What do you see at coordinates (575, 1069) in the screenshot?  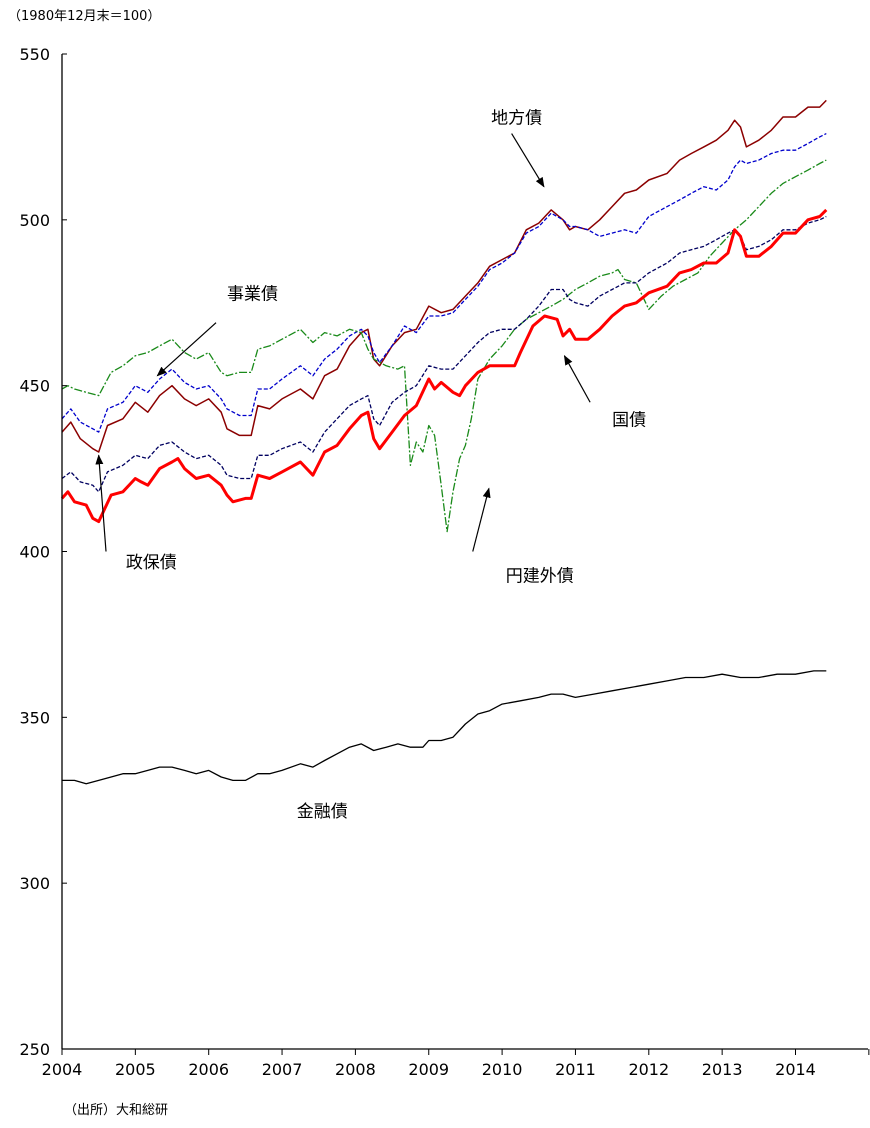 I see `x-tick-label: 2011` at bounding box center [575, 1069].